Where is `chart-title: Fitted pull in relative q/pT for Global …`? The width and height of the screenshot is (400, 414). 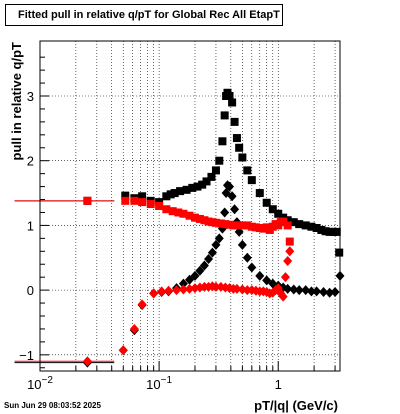 chart-title: Fitted pull in relative q/pT for Global … is located at coordinates (144, 15).